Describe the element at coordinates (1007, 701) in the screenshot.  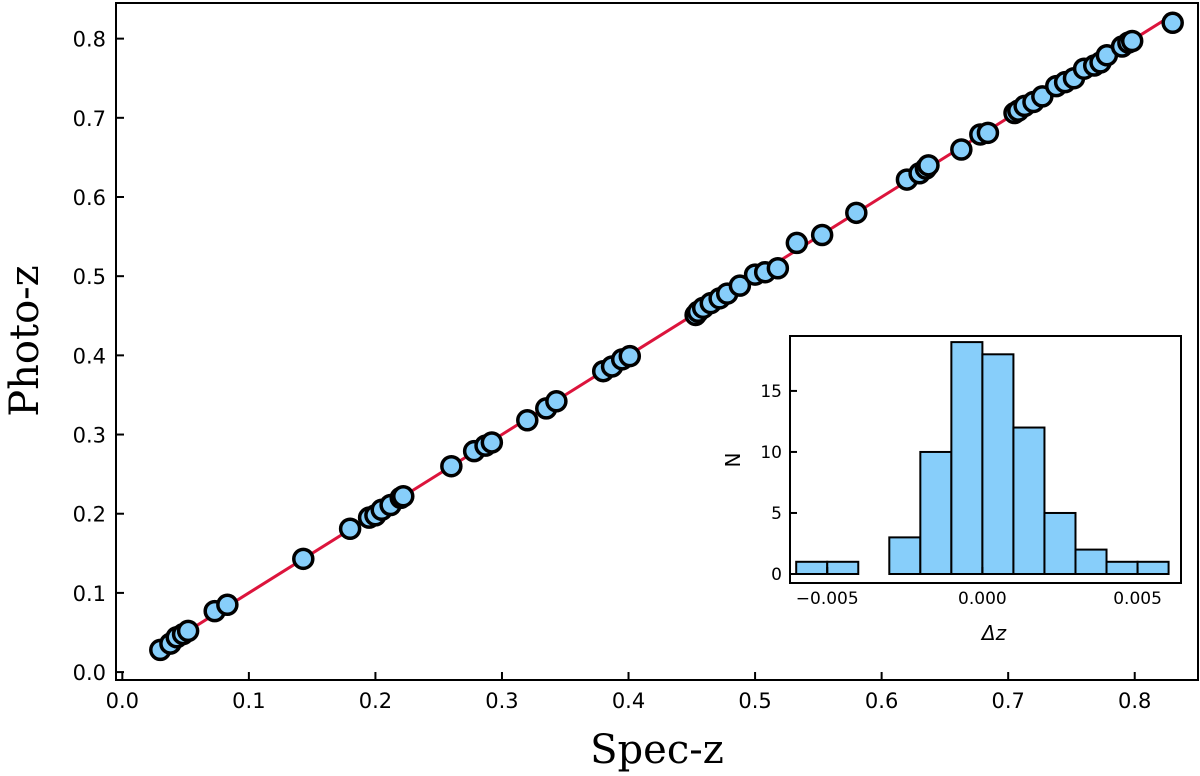
I see `x-tick-label: 0.7` at that location.